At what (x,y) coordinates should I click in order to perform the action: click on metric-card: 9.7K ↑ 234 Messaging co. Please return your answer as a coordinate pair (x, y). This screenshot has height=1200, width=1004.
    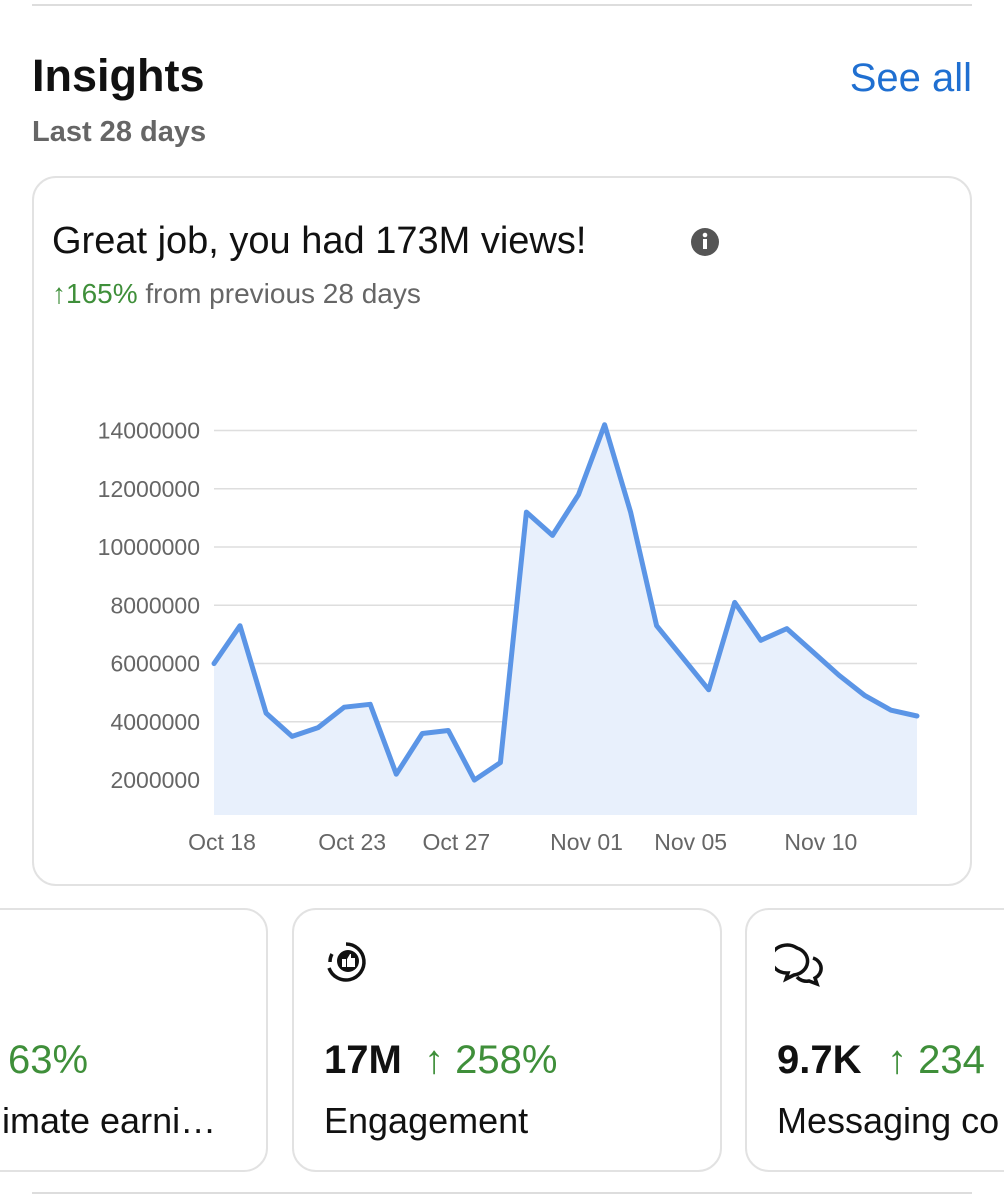
    Looking at the image, I should click on (874, 1040).